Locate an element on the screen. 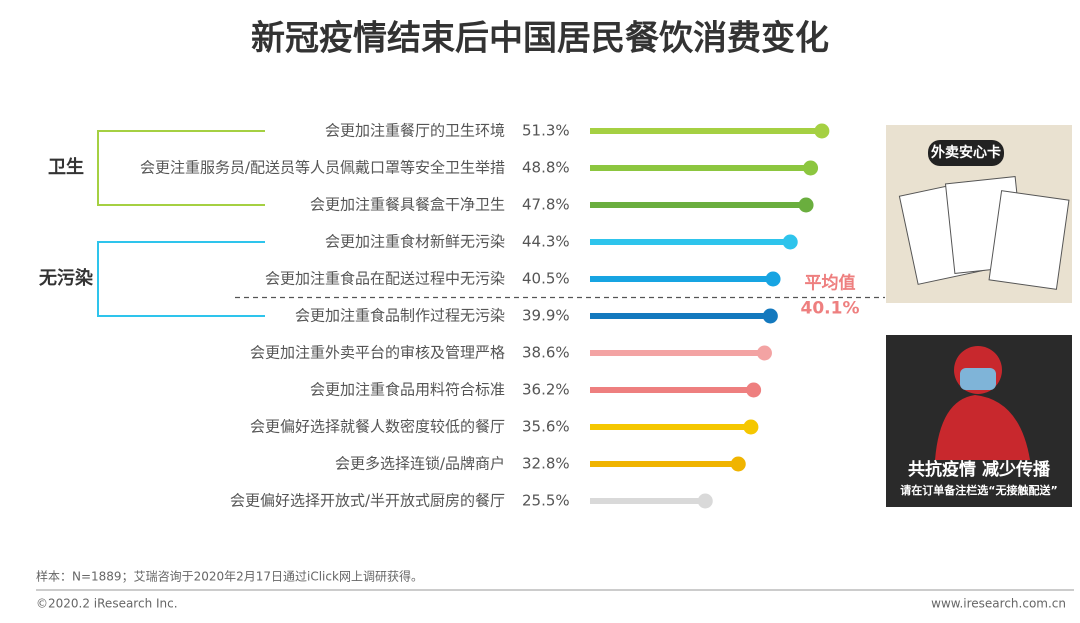 Image resolution: width=1080 pixels, height=623 pixels. category-label: 会更加注重外卖平台的审核及管理严格 is located at coordinates (377, 353).